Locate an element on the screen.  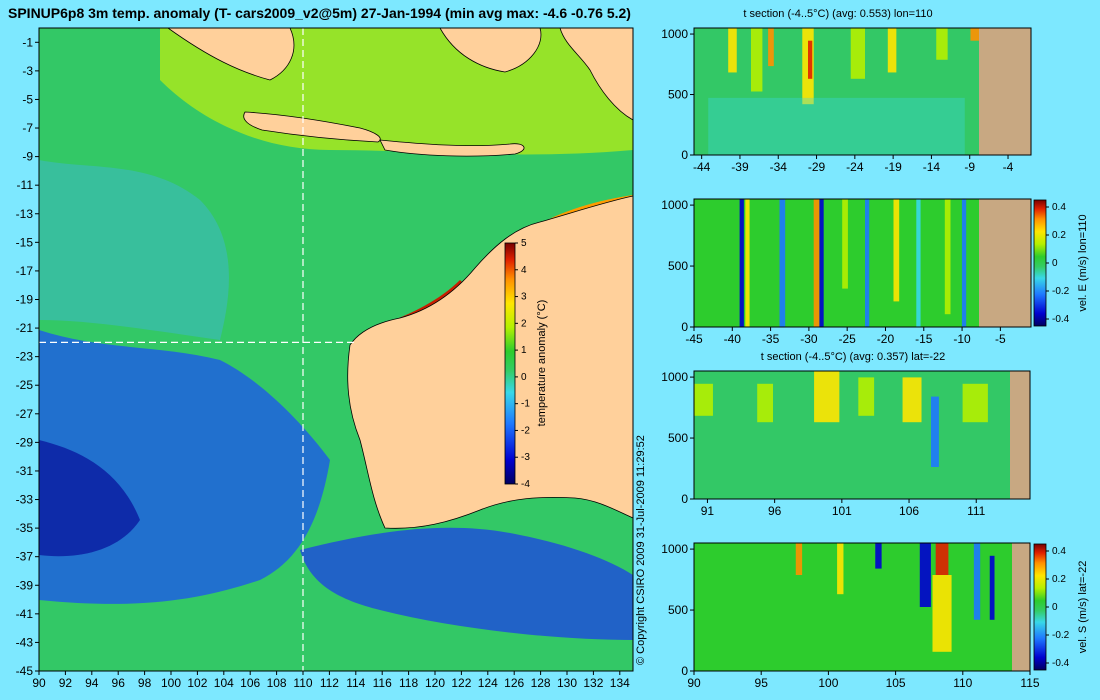
x-tick-label: -5 is located at coordinates (1000, 339).